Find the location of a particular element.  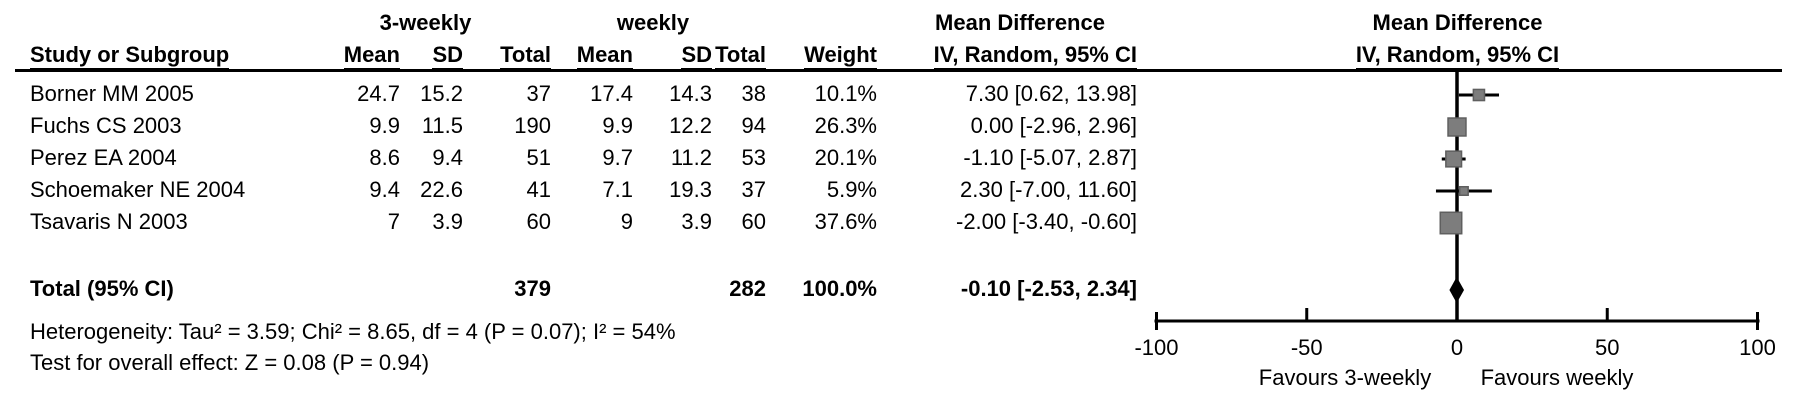

column-header-mean-weekly: Mean is located at coordinates (583, 55).